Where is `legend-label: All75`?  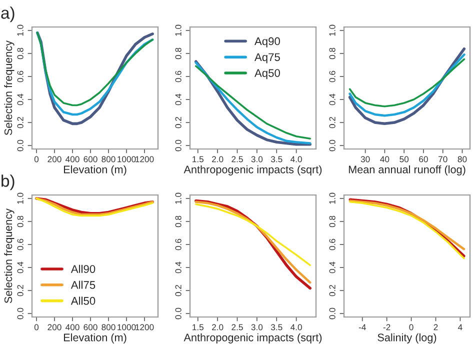
legend-label: All75 is located at coordinates (83, 284).